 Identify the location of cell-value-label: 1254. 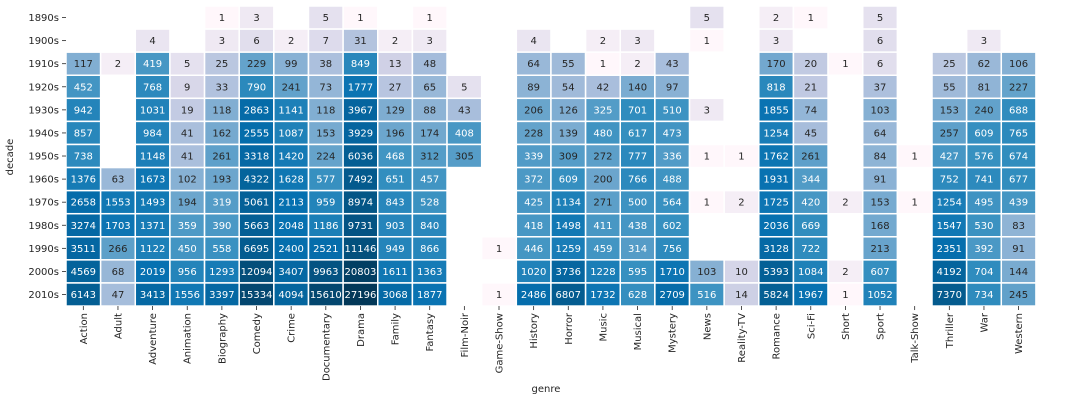
(775, 133).